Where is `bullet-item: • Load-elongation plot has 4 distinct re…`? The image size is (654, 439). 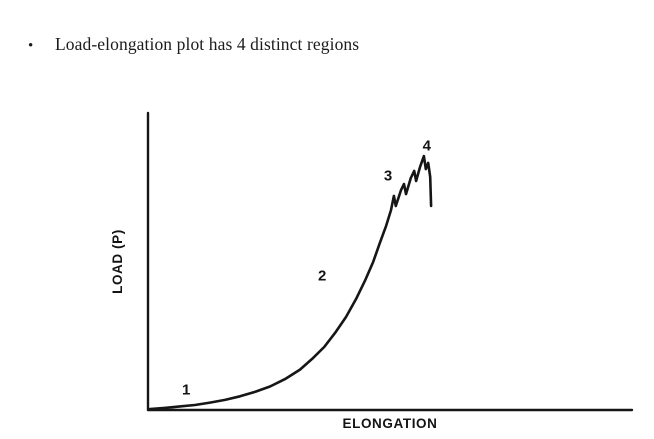
bullet-item: • Load-elongation plot has 4 distinct re… is located at coordinates (193, 44).